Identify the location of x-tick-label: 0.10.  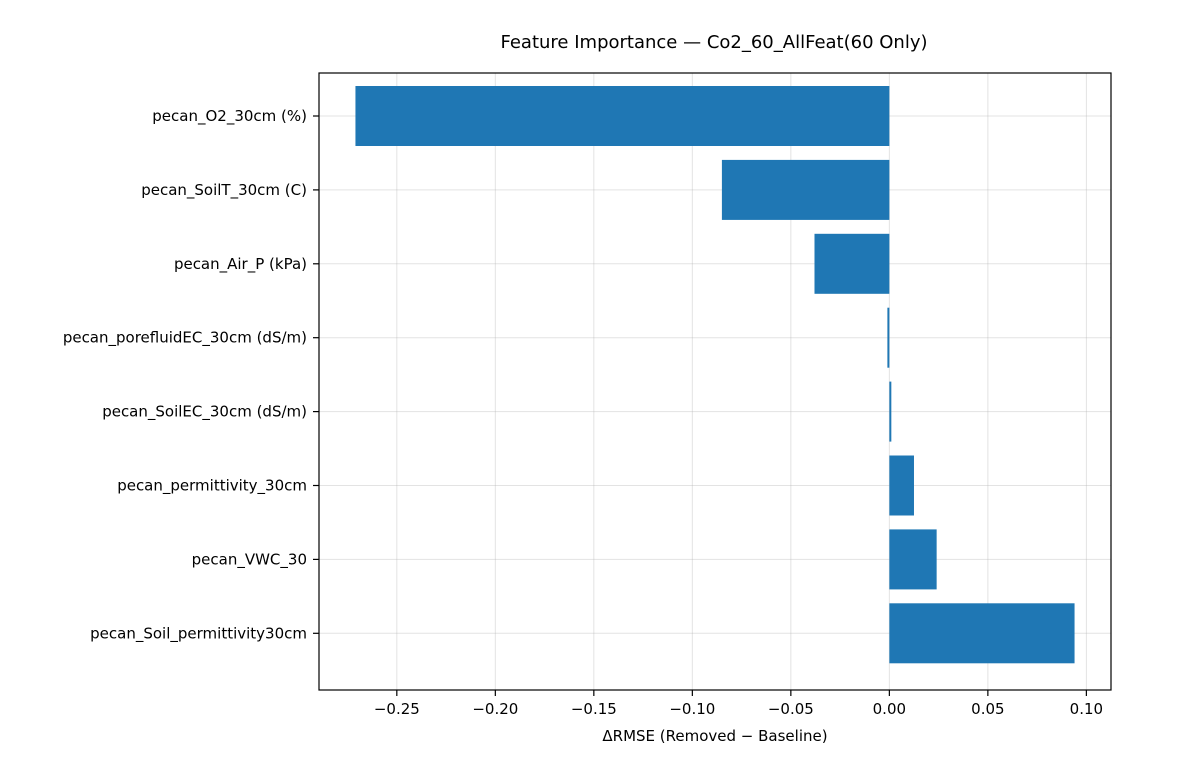
(1086, 709).